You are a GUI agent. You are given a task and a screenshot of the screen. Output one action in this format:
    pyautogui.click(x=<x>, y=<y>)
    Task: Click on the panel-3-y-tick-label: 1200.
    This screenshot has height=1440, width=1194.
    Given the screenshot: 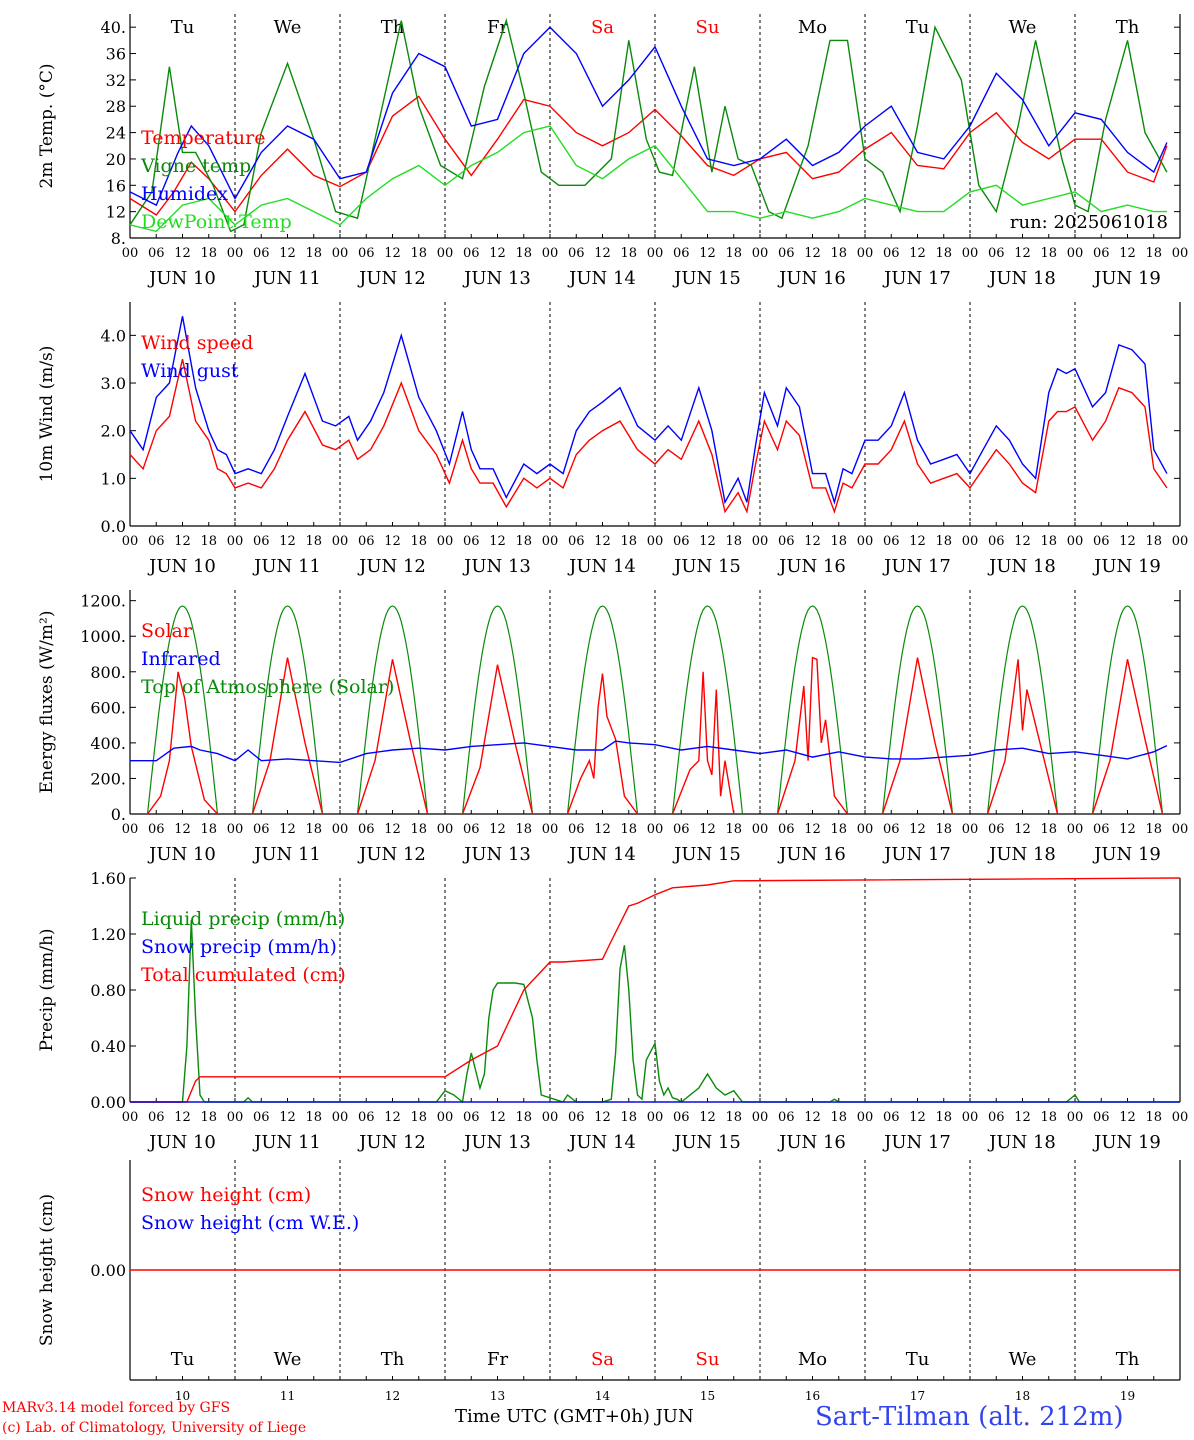 What is the action you would take?
    pyautogui.click(x=103, y=601)
    